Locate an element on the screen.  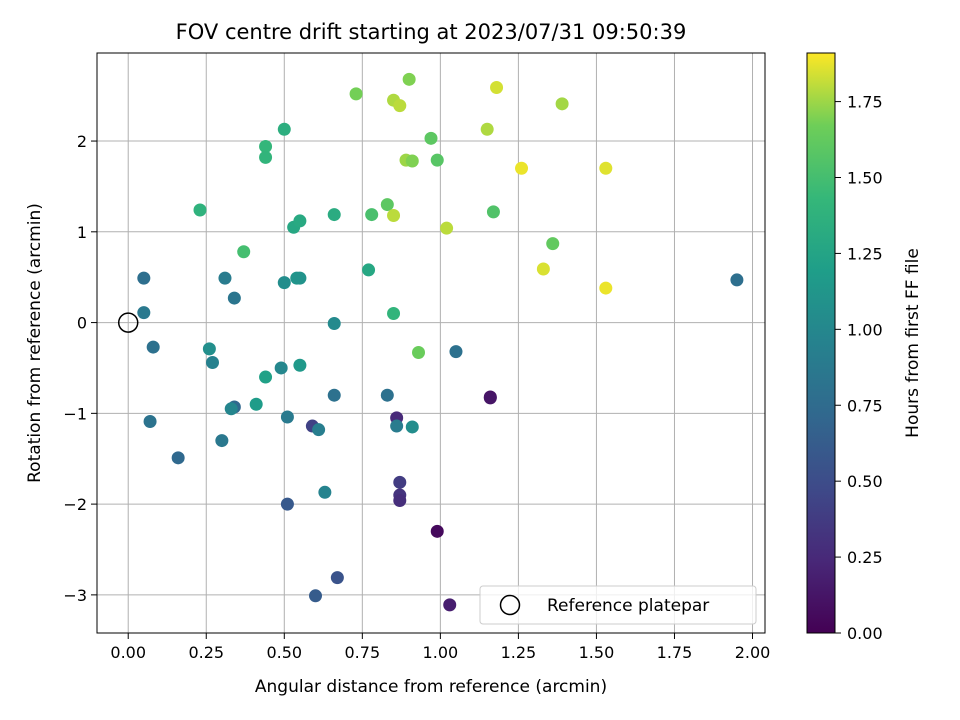
legend-label-reference: Reference platepar is located at coordinates (628, 606).